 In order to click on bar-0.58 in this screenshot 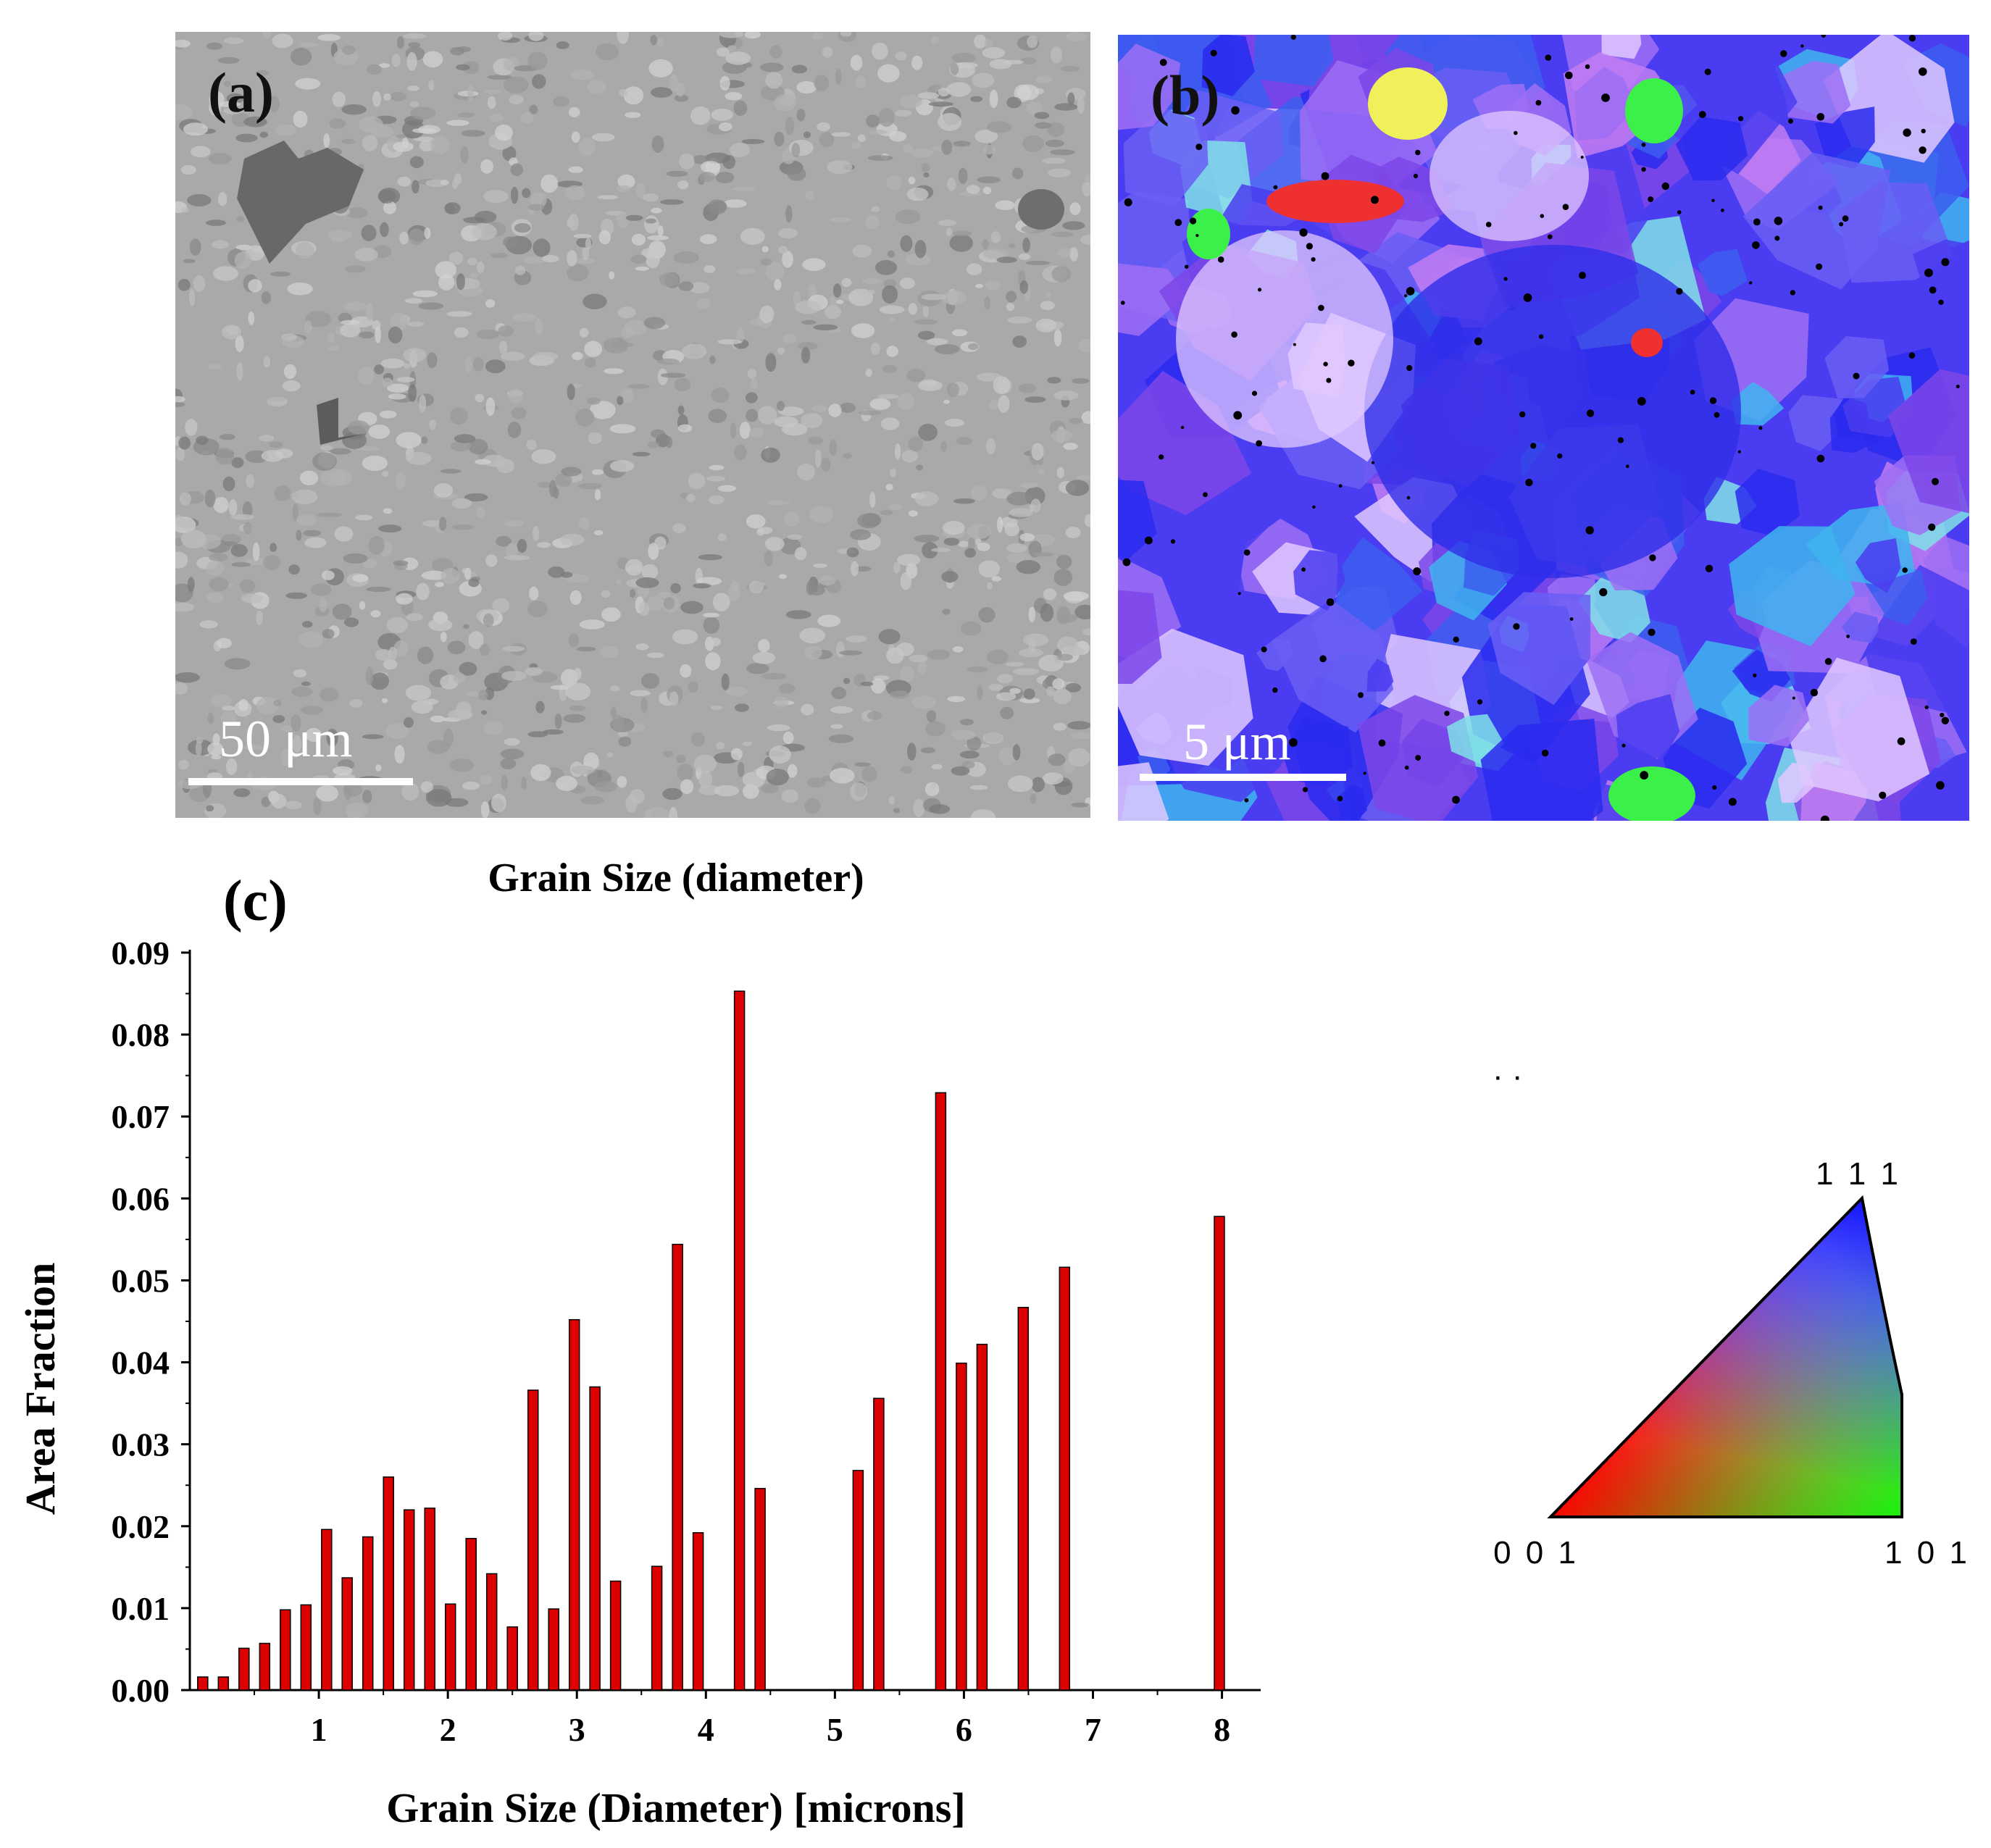, I will do `click(265, 1666)`.